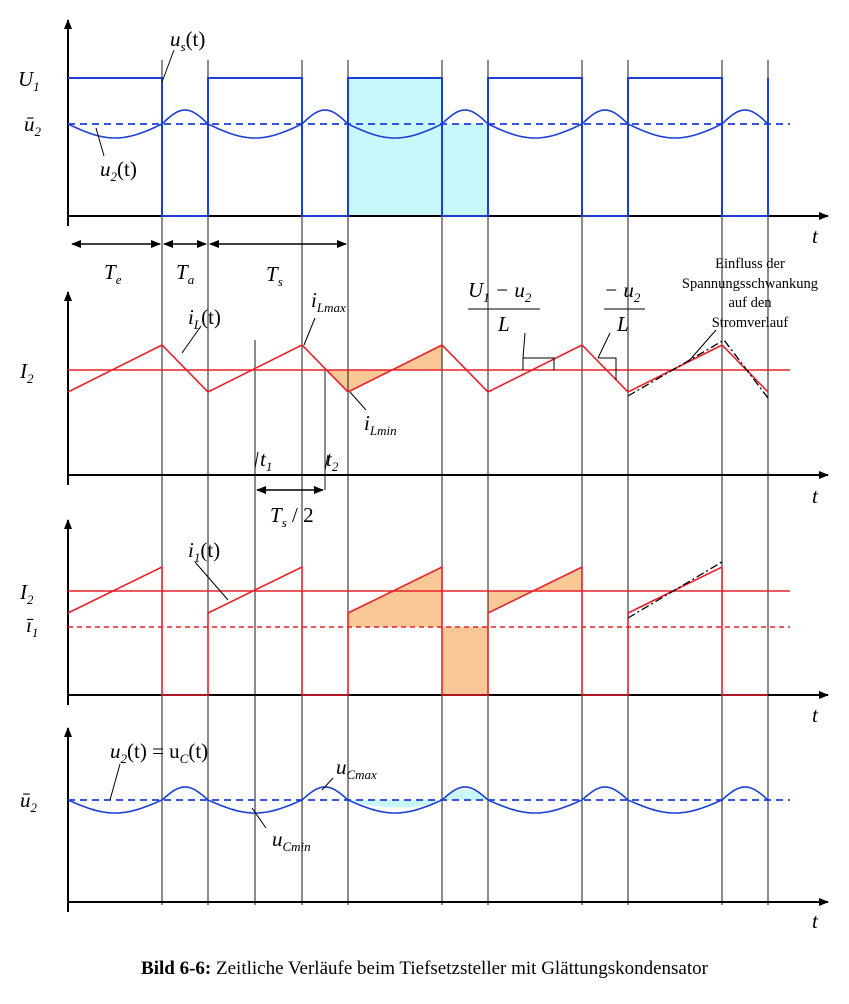 This screenshot has height=1004, width=849. I want to click on label-i1: i1(t), so click(204, 551).